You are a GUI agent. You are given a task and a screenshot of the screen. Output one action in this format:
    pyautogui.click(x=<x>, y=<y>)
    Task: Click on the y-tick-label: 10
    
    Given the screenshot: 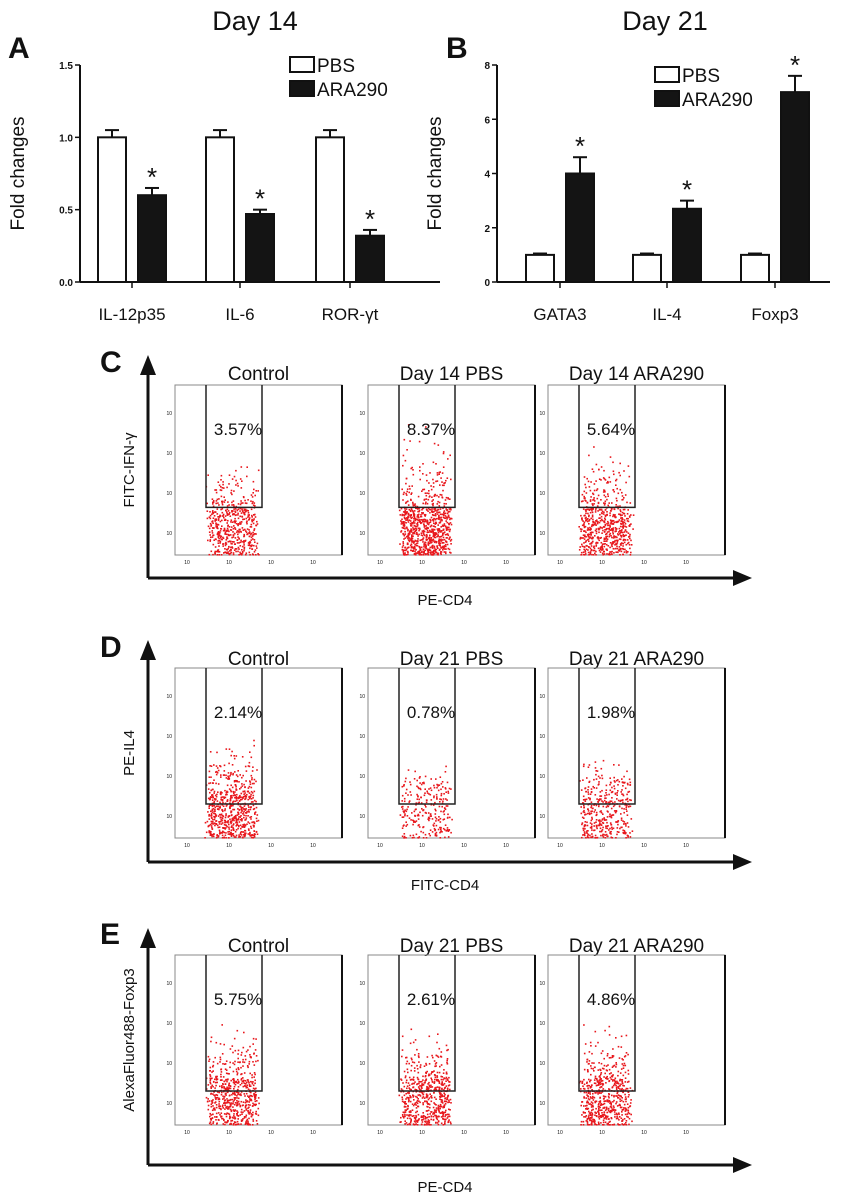 What is the action you would take?
    pyautogui.click(x=362, y=1024)
    